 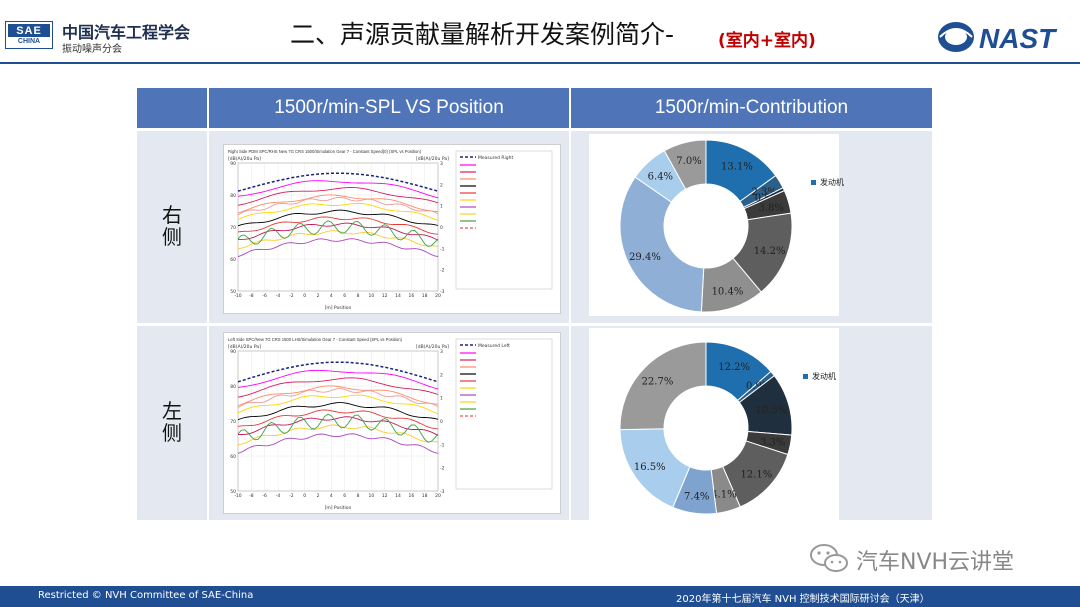 What do you see at coordinates (425, 296) in the screenshot?
I see `x-tick-label: 18` at bounding box center [425, 296].